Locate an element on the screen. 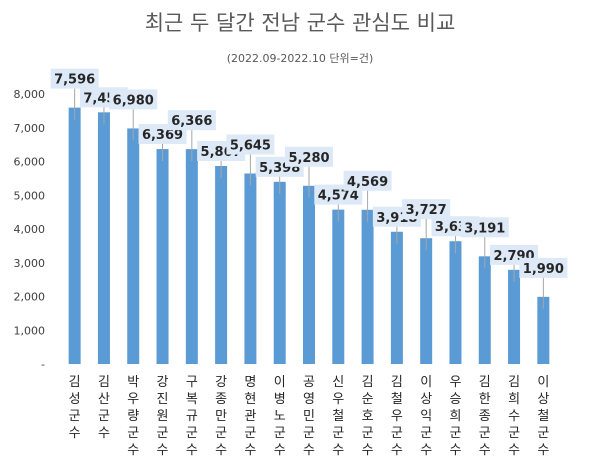 Image resolution: width=592 pixels, height=466 pixels. data-label: 3,191 is located at coordinates (484, 228).